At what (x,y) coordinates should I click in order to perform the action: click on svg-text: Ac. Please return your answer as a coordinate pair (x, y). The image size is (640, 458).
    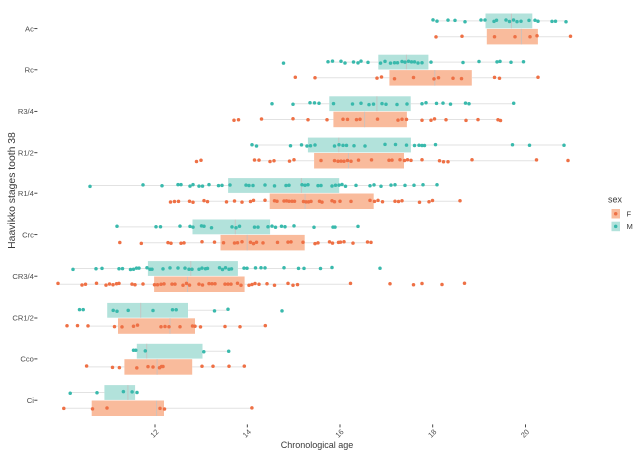
    Looking at the image, I should click on (29, 28).